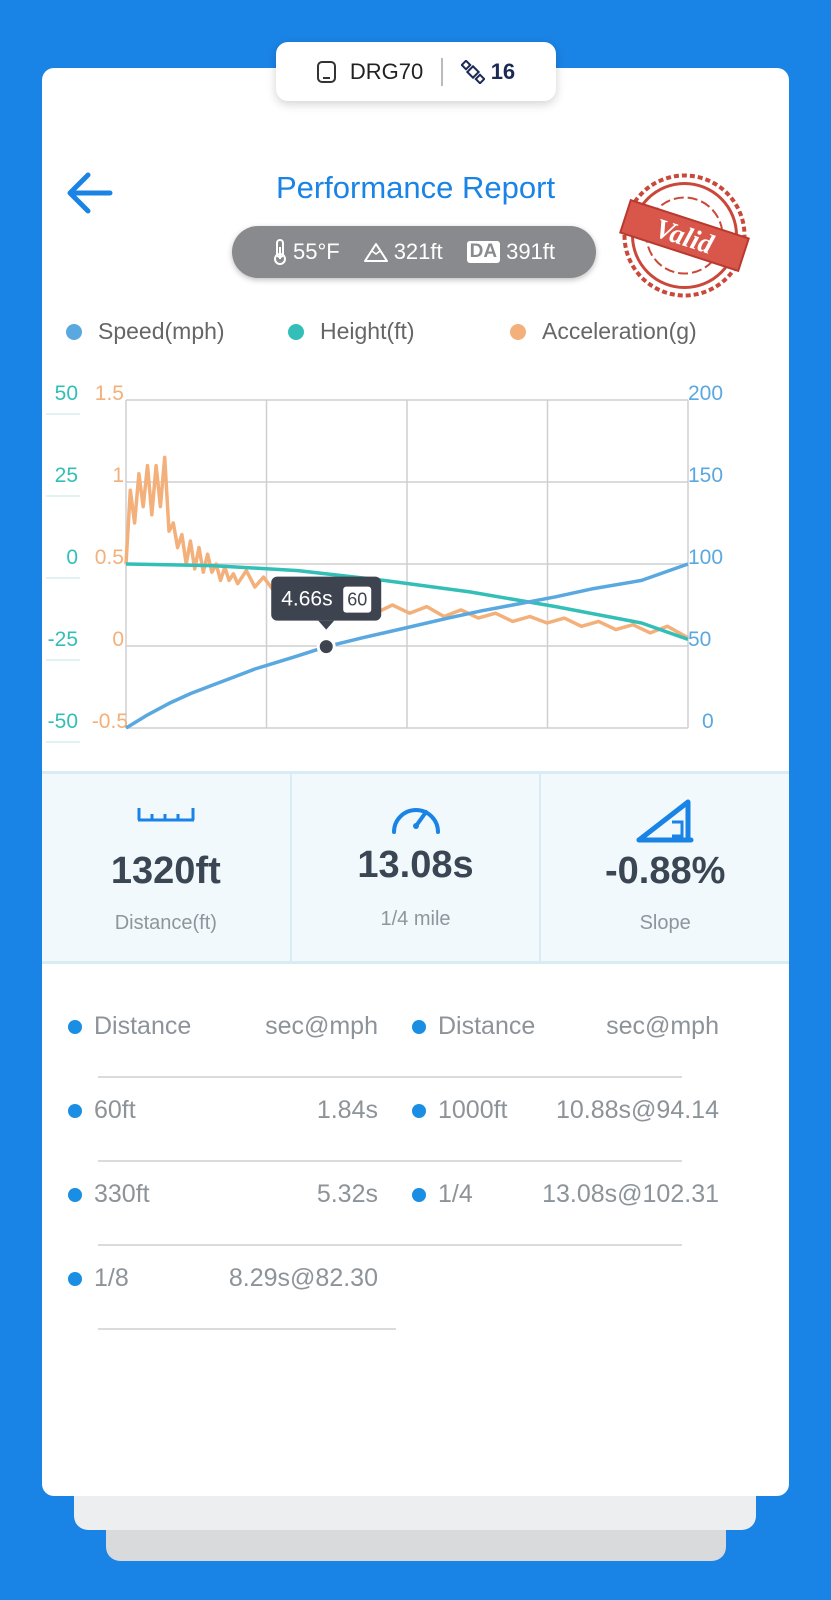 The height and width of the screenshot is (1600, 831). What do you see at coordinates (110, 721) in the screenshot?
I see `tick-label-acceleration: -0.5` at bounding box center [110, 721].